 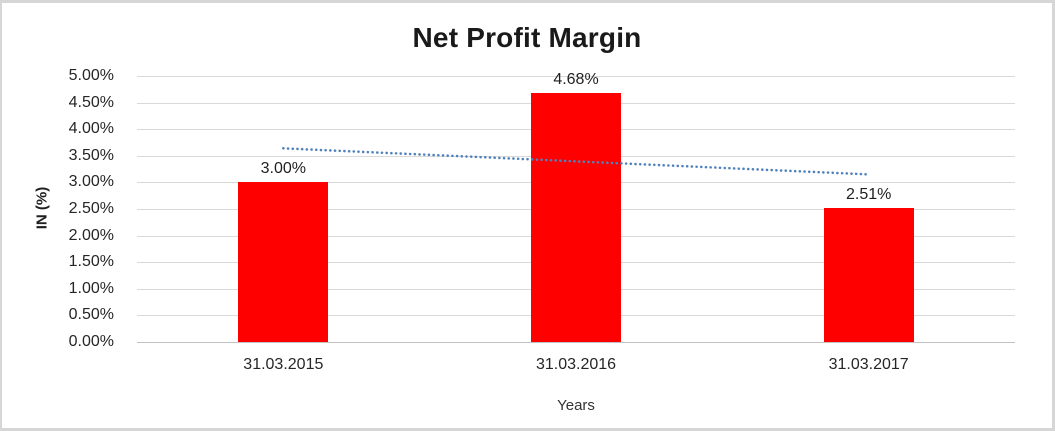 What do you see at coordinates (91, 102) in the screenshot?
I see `y-tick-label: 4.50%` at bounding box center [91, 102].